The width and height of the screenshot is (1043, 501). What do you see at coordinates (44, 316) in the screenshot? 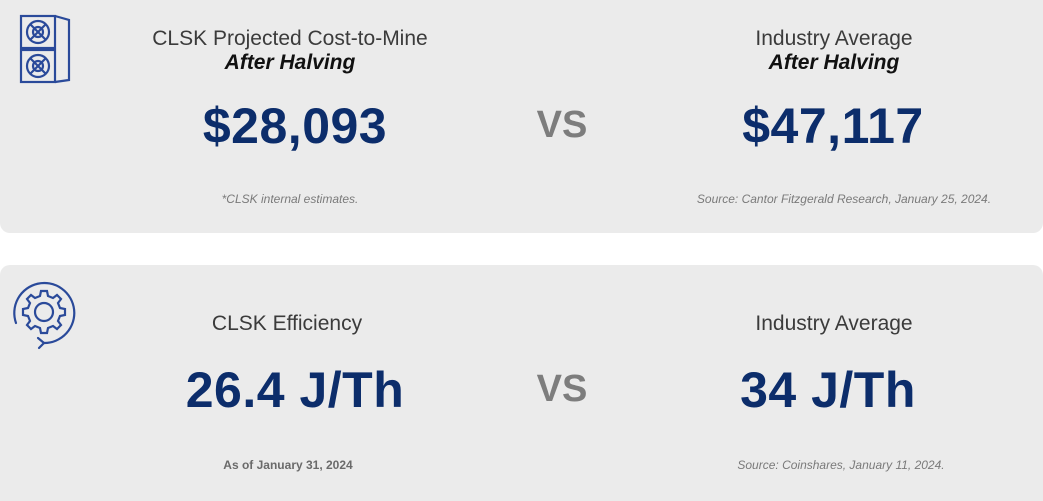
I see `gear-cycle-icon` at bounding box center [44, 316].